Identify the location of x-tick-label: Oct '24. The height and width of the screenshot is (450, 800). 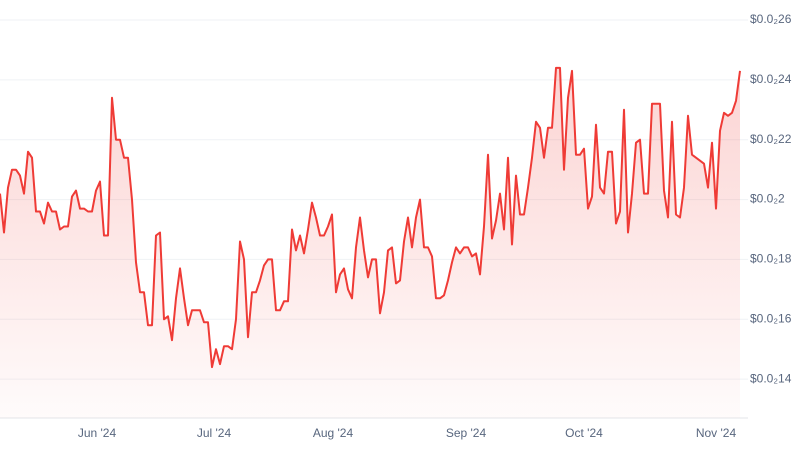
(584, 433).